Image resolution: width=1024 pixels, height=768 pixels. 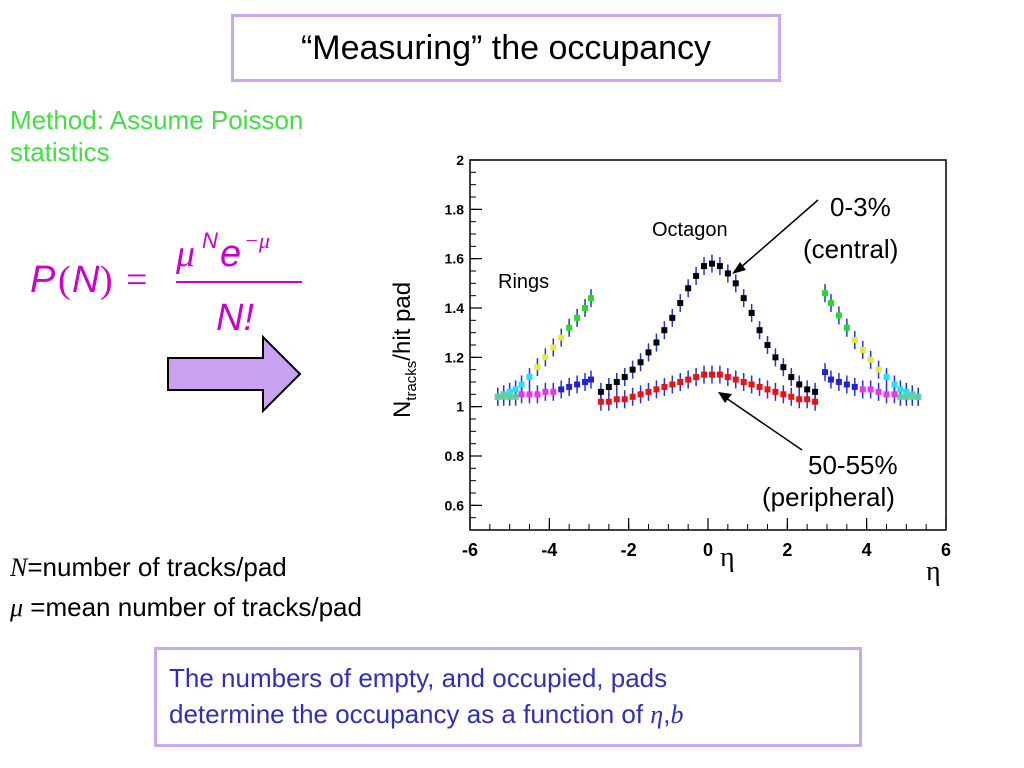 What do you see at coordinates (657, 714) in the screenshot?
I see `note-eta: η` at bounding box center [657, 714].